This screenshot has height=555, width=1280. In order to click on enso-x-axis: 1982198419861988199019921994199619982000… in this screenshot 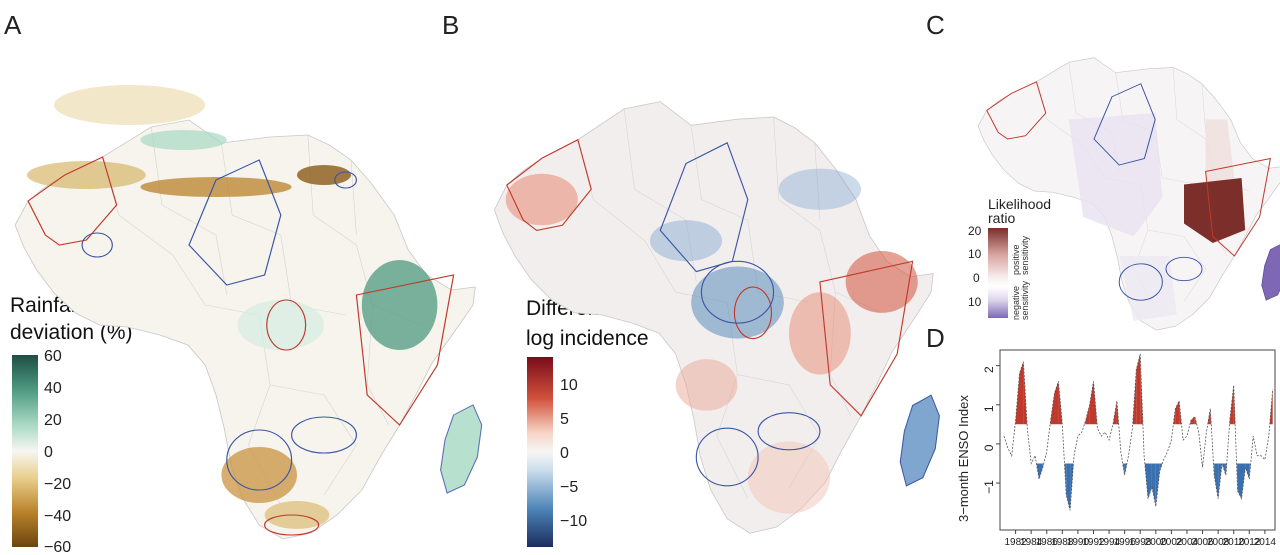, I will do `click(1140, 539)`.